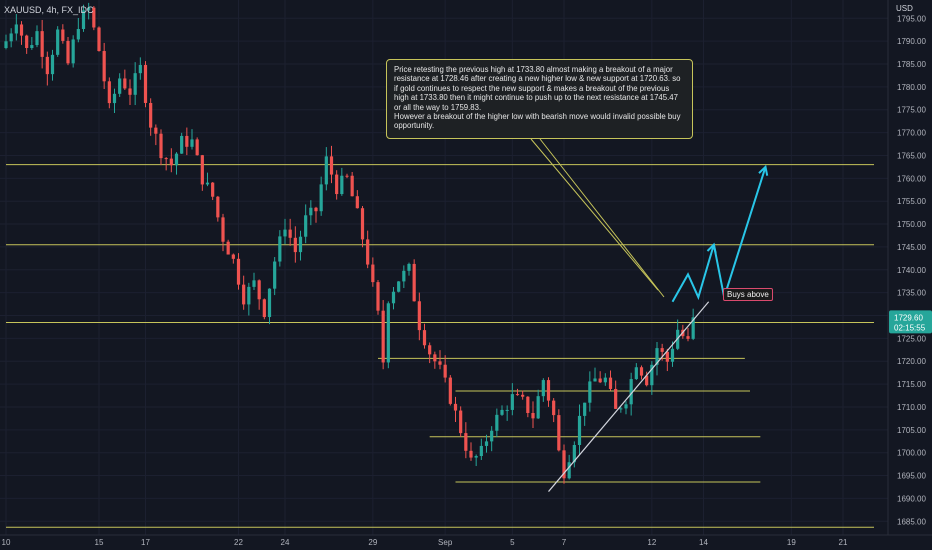 This screenshot has width=932, height=550. What do you see at coordinates (911, 110) in the screenshot?
I see `y-tick-label: 1775.00` at bounding box center [911, 110].